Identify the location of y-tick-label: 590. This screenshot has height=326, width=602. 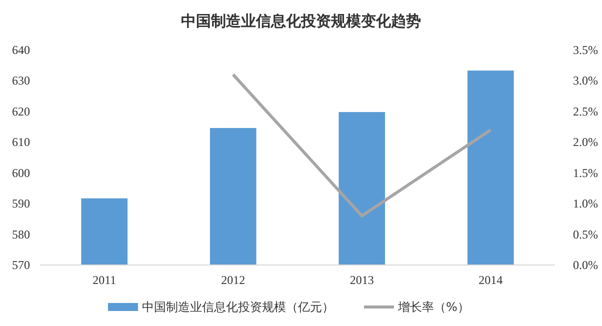
(21, 203).